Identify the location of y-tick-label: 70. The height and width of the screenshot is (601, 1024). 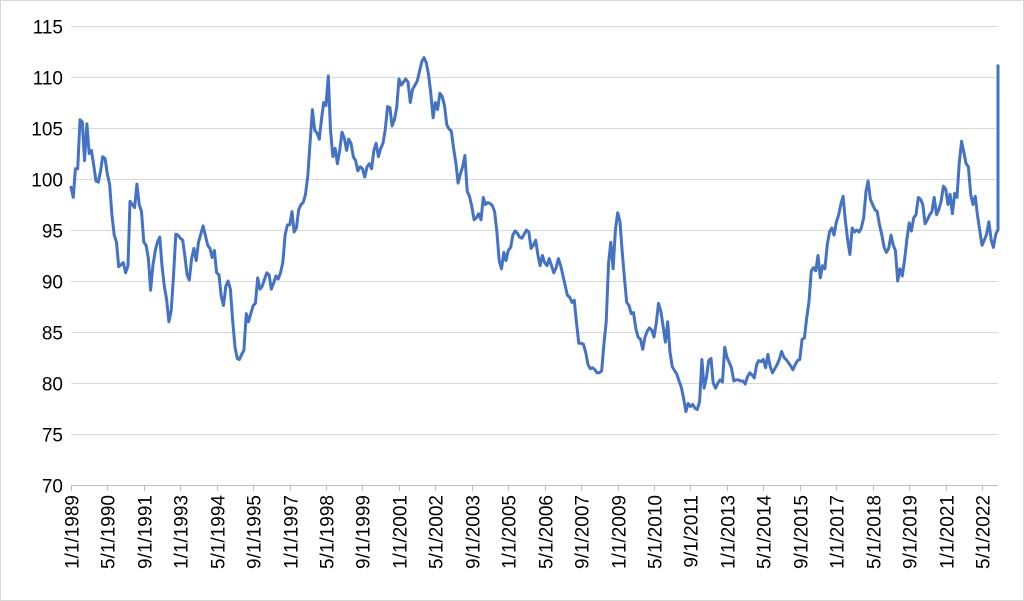
(52, 487).